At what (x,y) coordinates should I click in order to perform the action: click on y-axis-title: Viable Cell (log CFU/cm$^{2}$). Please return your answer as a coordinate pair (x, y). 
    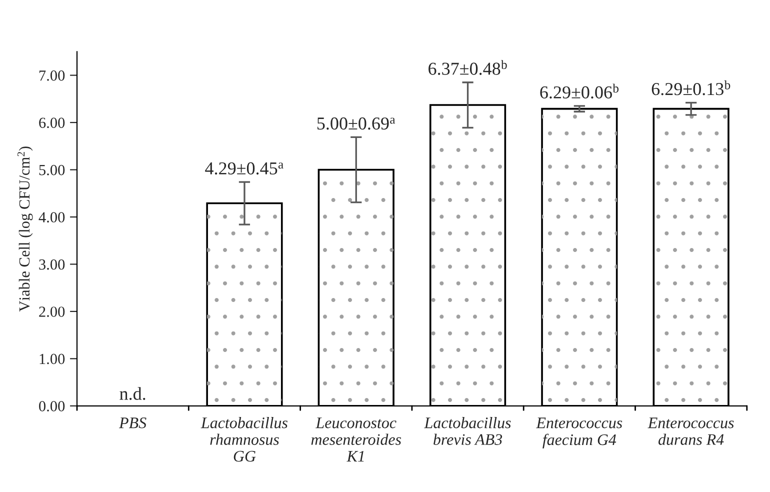
    Looking at the image, I should click on (25, 229).